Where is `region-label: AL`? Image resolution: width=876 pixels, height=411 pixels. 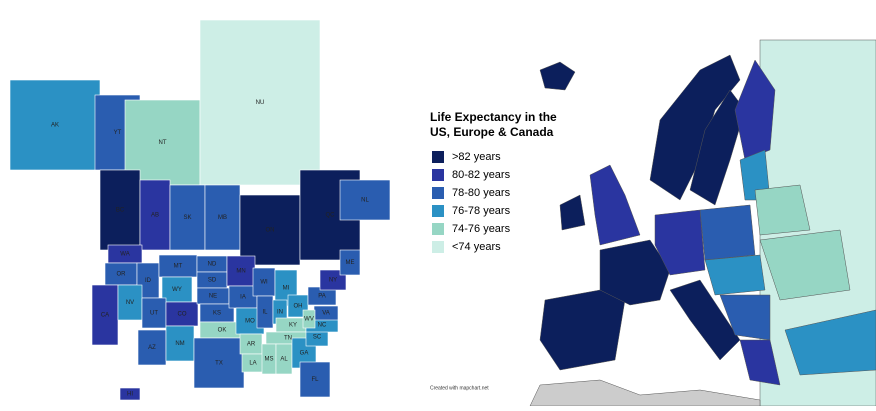
region-label: AL is located at coordinates (284, 360).